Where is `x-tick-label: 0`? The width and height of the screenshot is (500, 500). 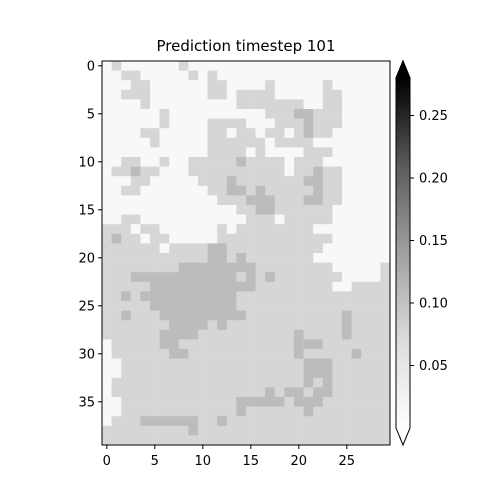 x-tick-label: 0 is located at coordinates (107, 461).